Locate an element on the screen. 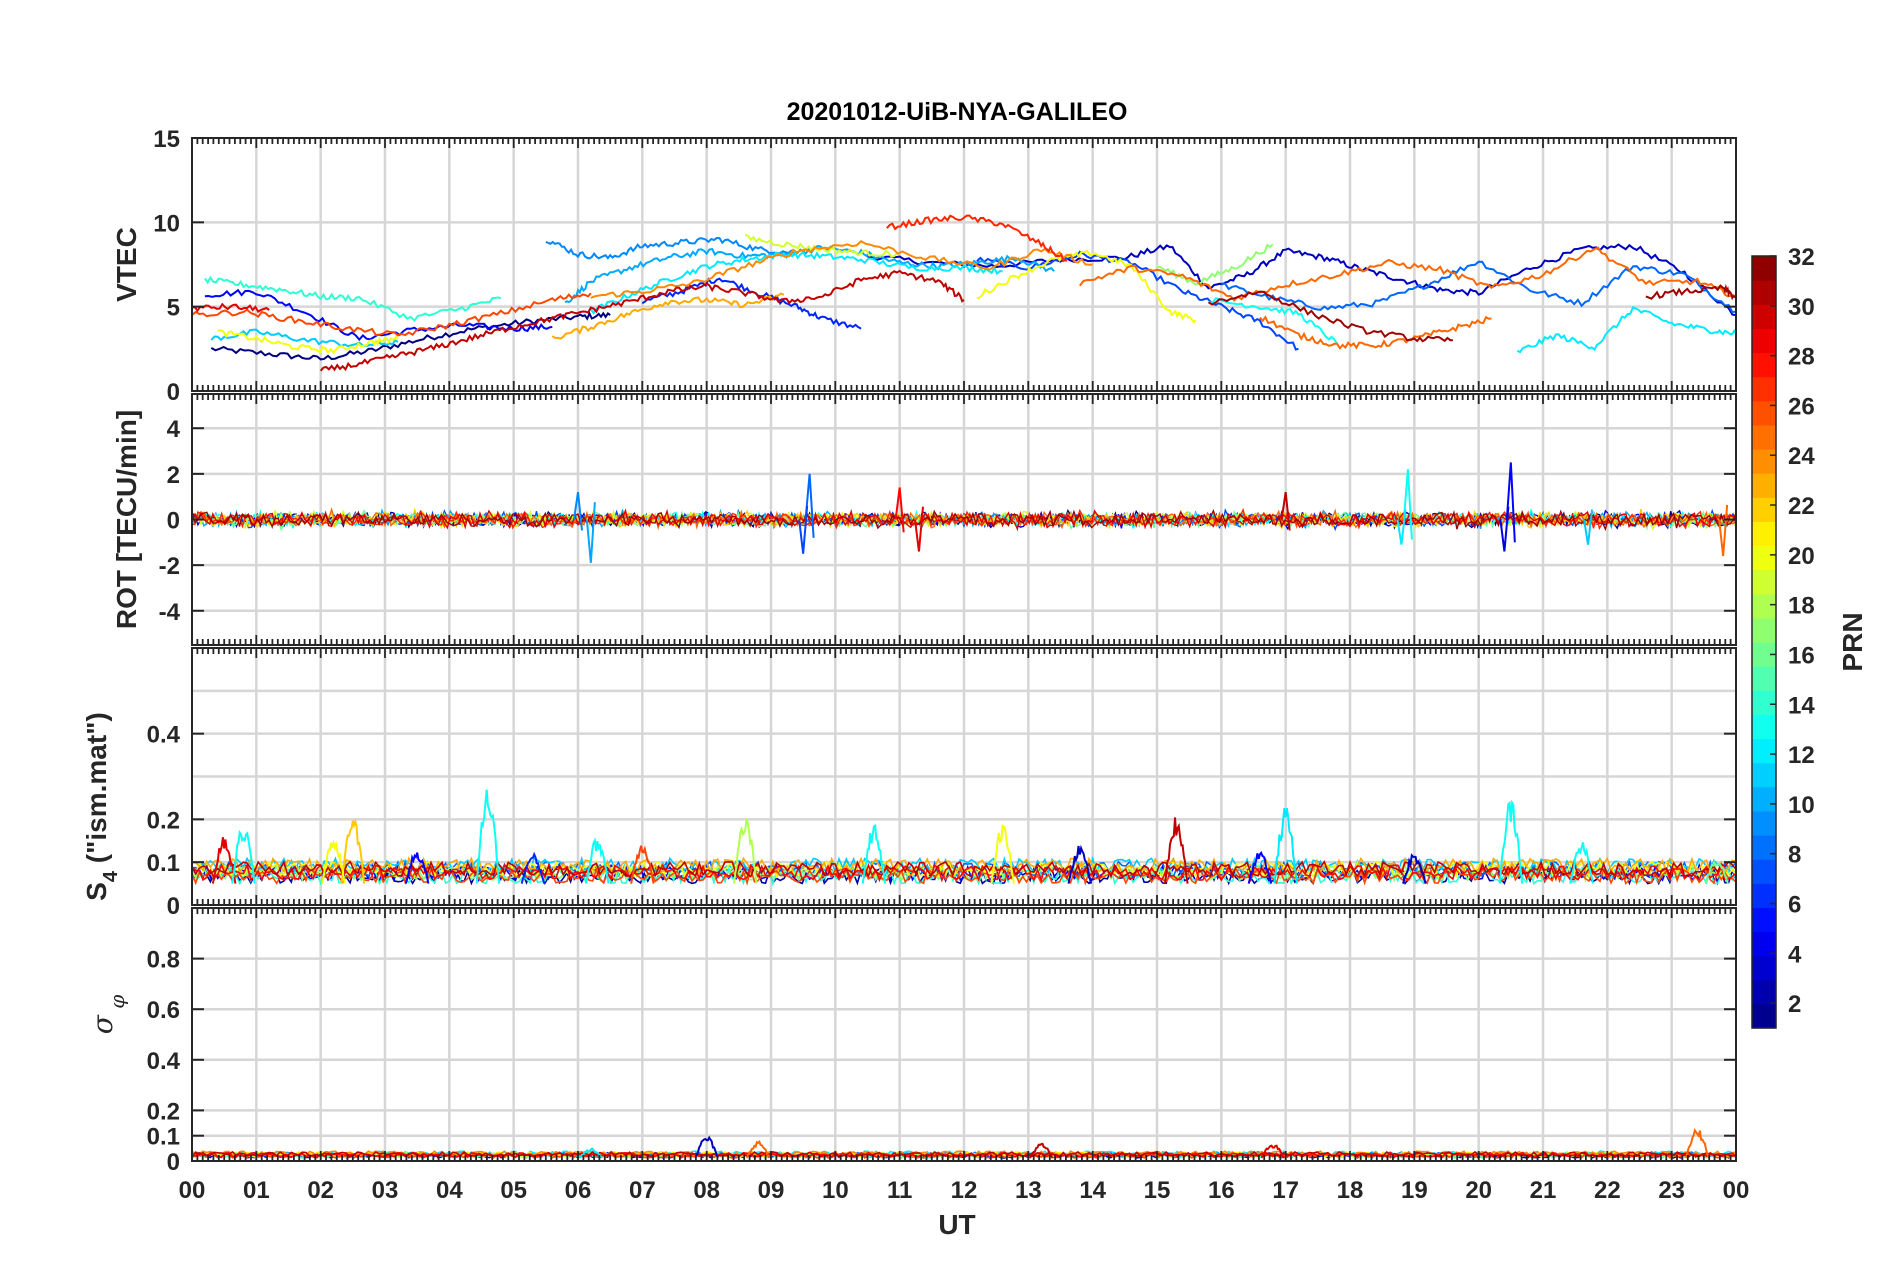  y-tick-label: 0.8 is located at coordinates (163, 960).